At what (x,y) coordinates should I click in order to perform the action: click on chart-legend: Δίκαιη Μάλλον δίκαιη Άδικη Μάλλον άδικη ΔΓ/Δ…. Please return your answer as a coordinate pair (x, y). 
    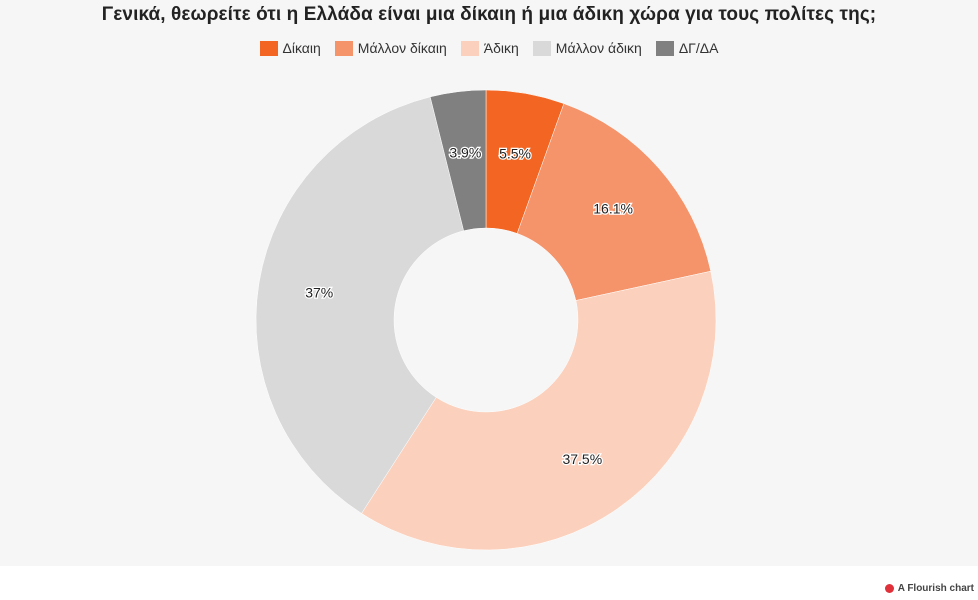
    Looking at the image, I should click on (489, 48).